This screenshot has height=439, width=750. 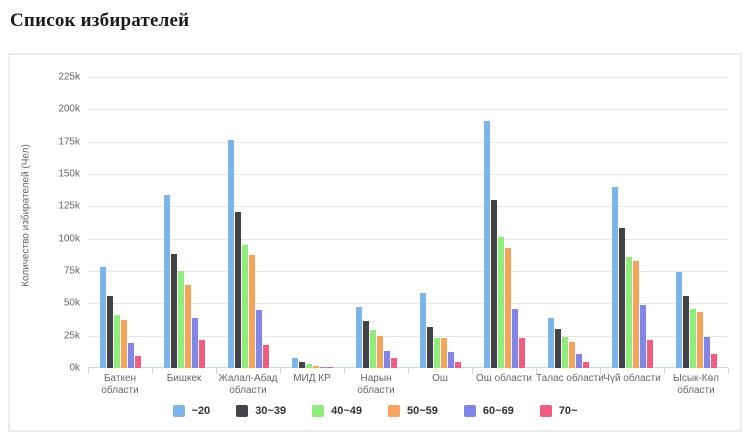 I want to click on x-axis-category-label: Чүй области, so click(x=632, y=378).